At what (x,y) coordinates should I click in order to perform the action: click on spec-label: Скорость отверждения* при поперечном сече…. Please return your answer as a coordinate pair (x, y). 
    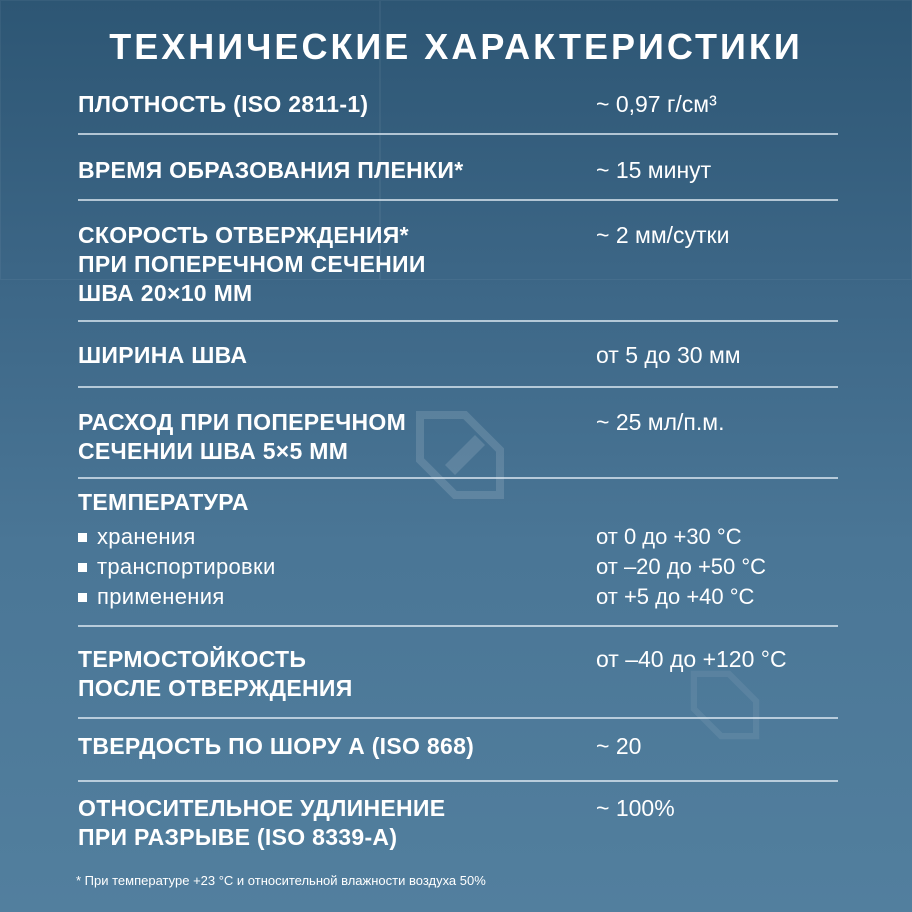
    Looking at the image, I should click on (252, 264).